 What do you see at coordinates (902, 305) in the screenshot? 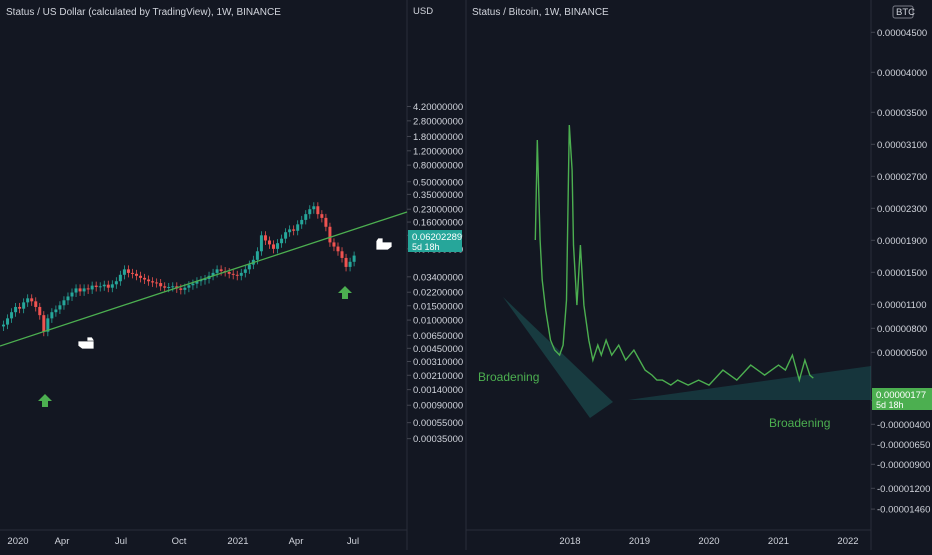
I see `price-tick-label: 0.00001100` at bounding box center [902, 305].